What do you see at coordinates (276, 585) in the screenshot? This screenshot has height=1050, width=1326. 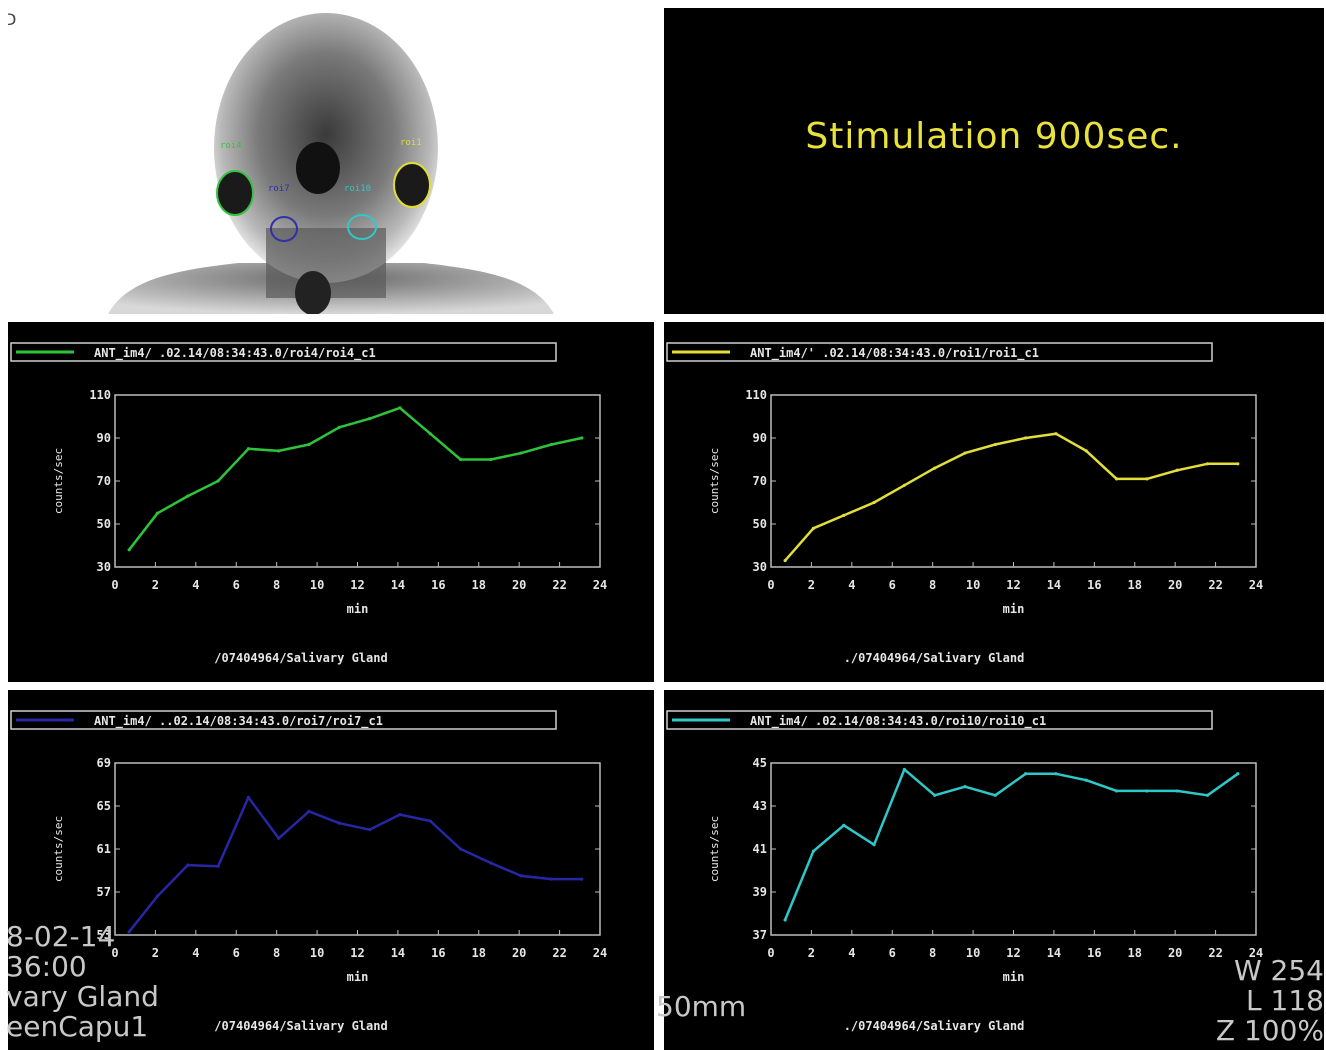 I see `chart0-xtick-label: 8` at bounding box center [276, 585].